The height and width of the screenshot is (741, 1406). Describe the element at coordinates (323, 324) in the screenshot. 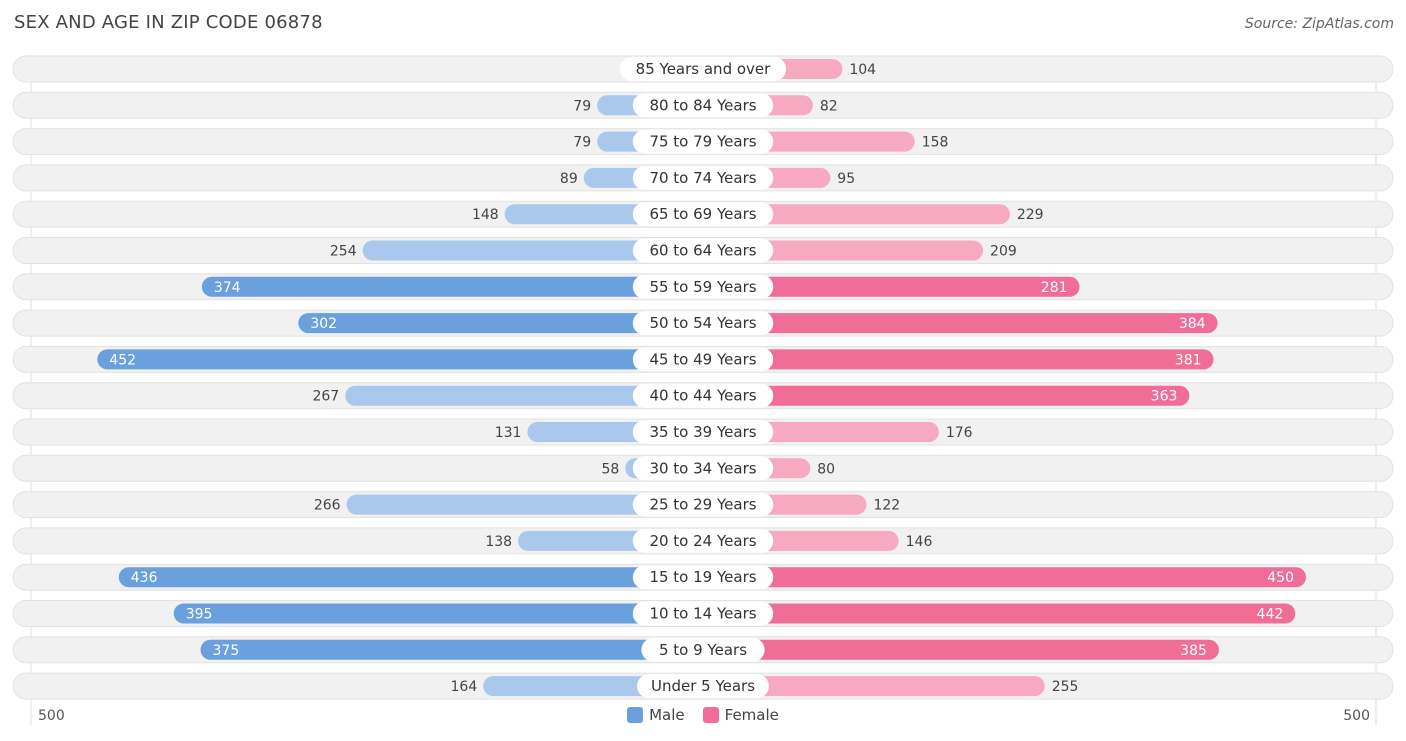

I see `male-value-label: 302` at that location.